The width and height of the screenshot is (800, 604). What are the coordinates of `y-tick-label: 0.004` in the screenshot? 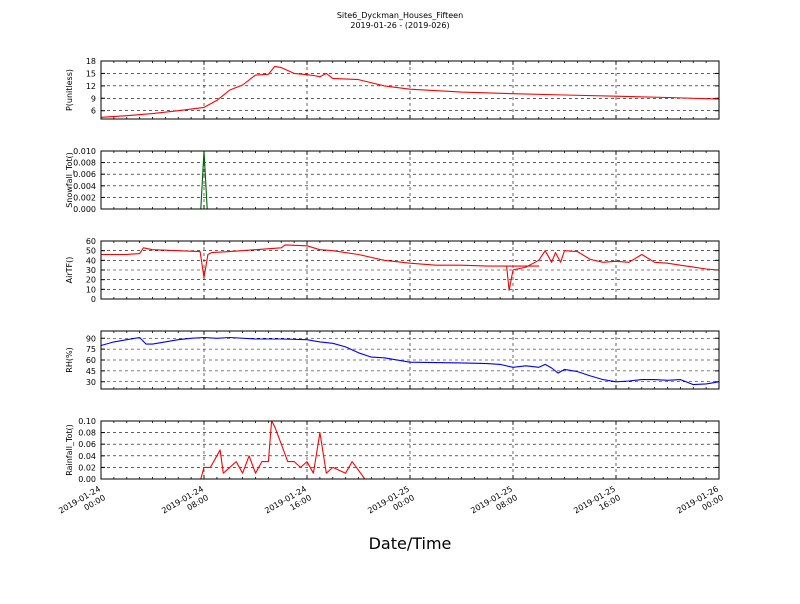 It's located at (84, 186).